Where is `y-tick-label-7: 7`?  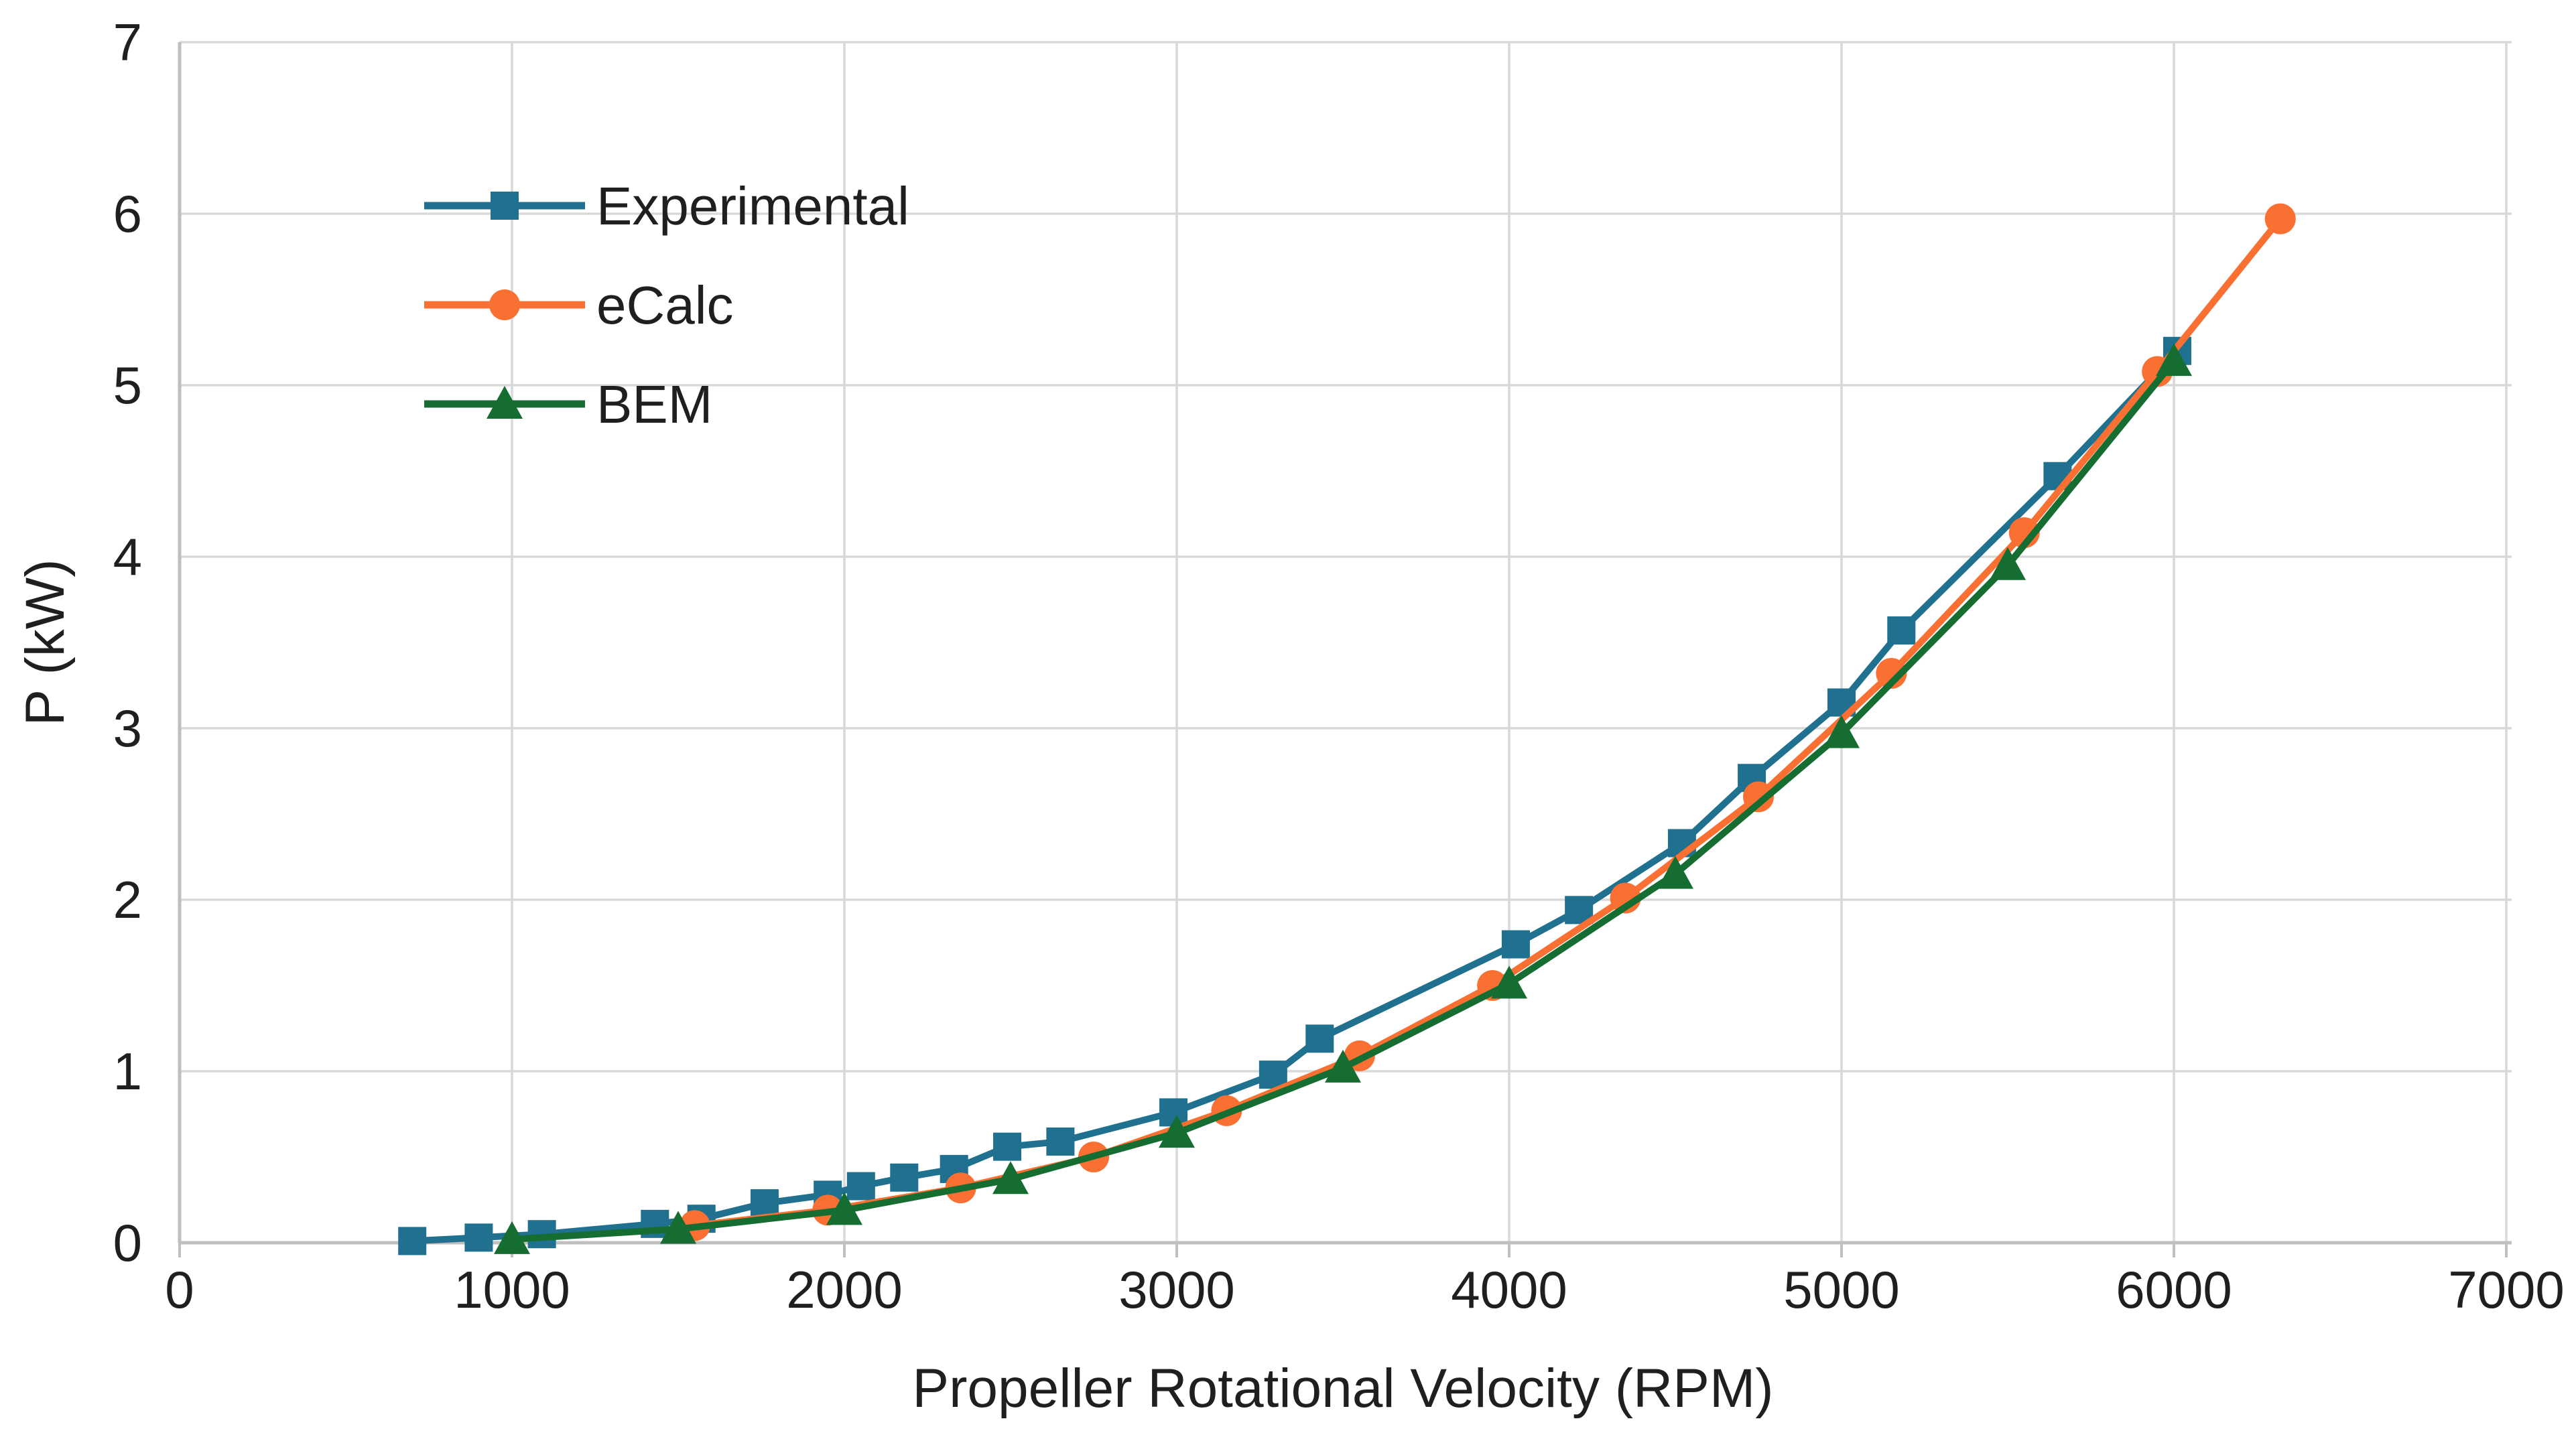
y-tick-label-7: 7 is located at coordinates (127, 42).